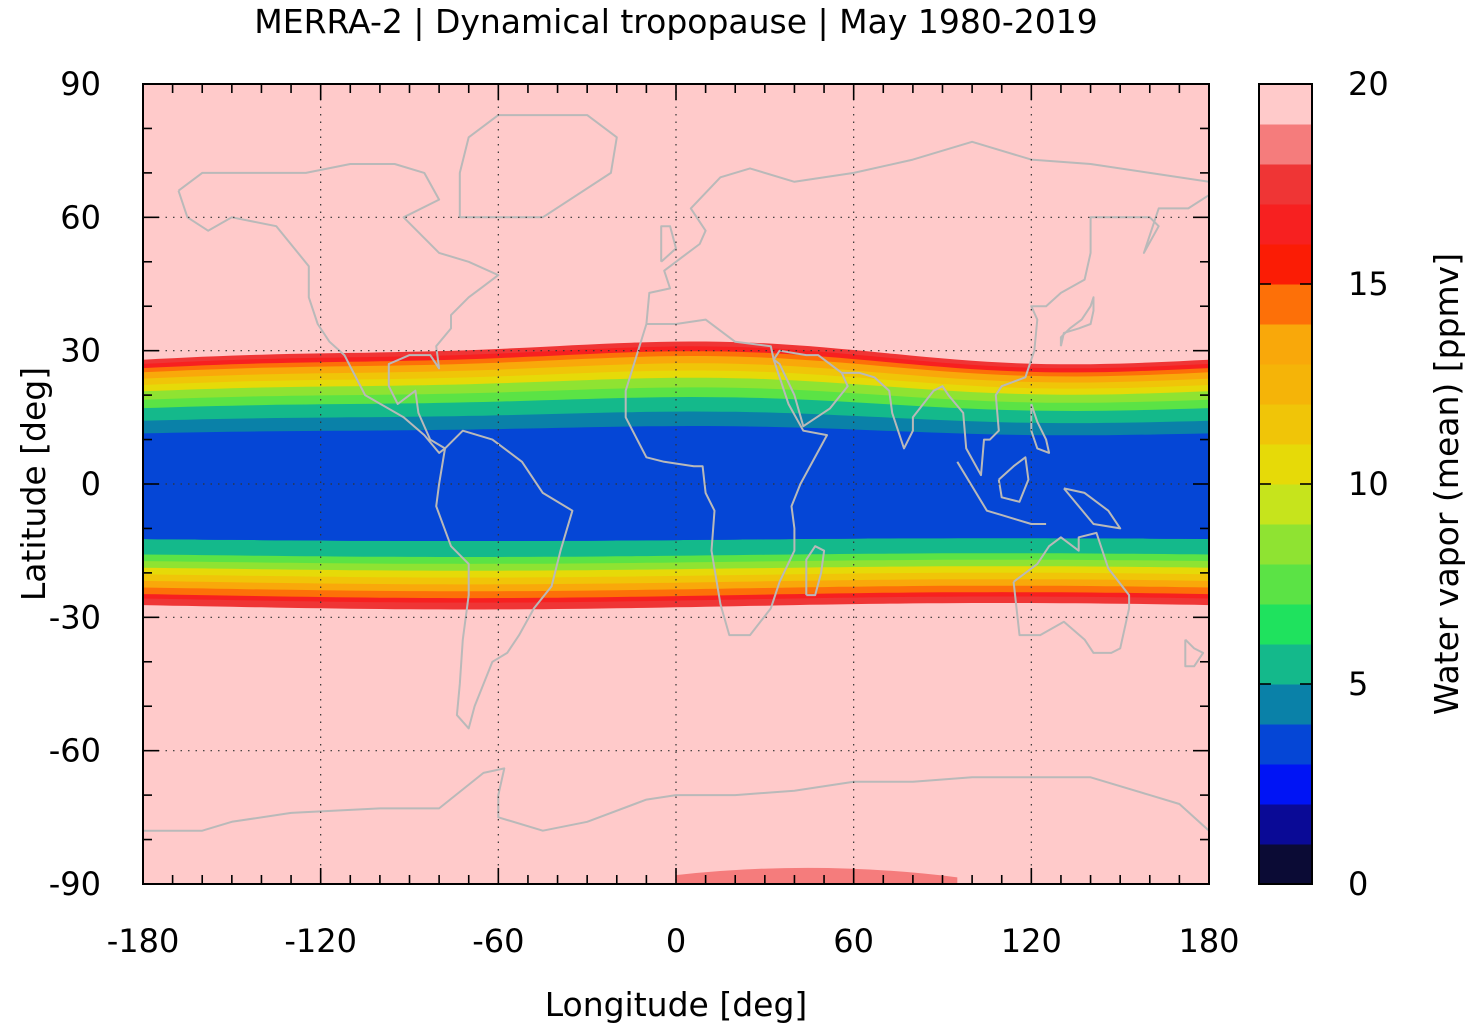  I want to click on colorbar-tick-label: 10, so click(1368, 484).